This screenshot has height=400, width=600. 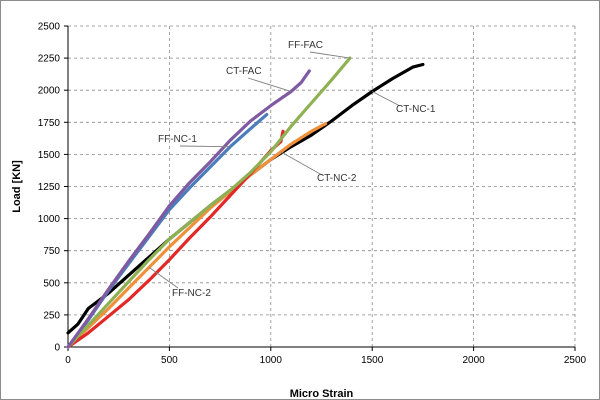 What do you see at coordinates (17, 186) in the screenshot?
I see `y-axis-title: Load [KN]` at bounding box center [17, 186].